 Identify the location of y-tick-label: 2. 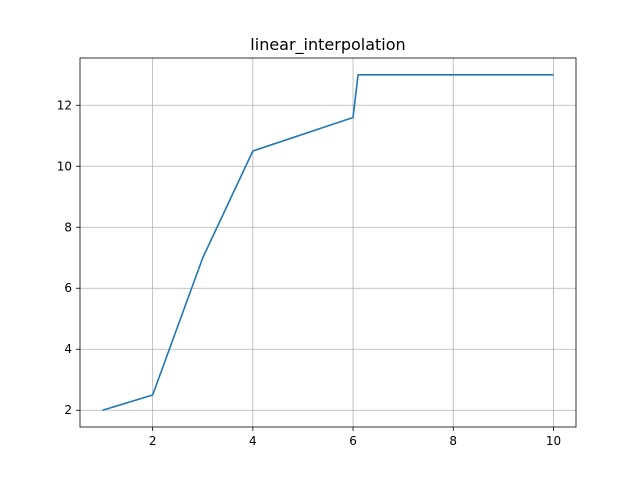
(68, 410).